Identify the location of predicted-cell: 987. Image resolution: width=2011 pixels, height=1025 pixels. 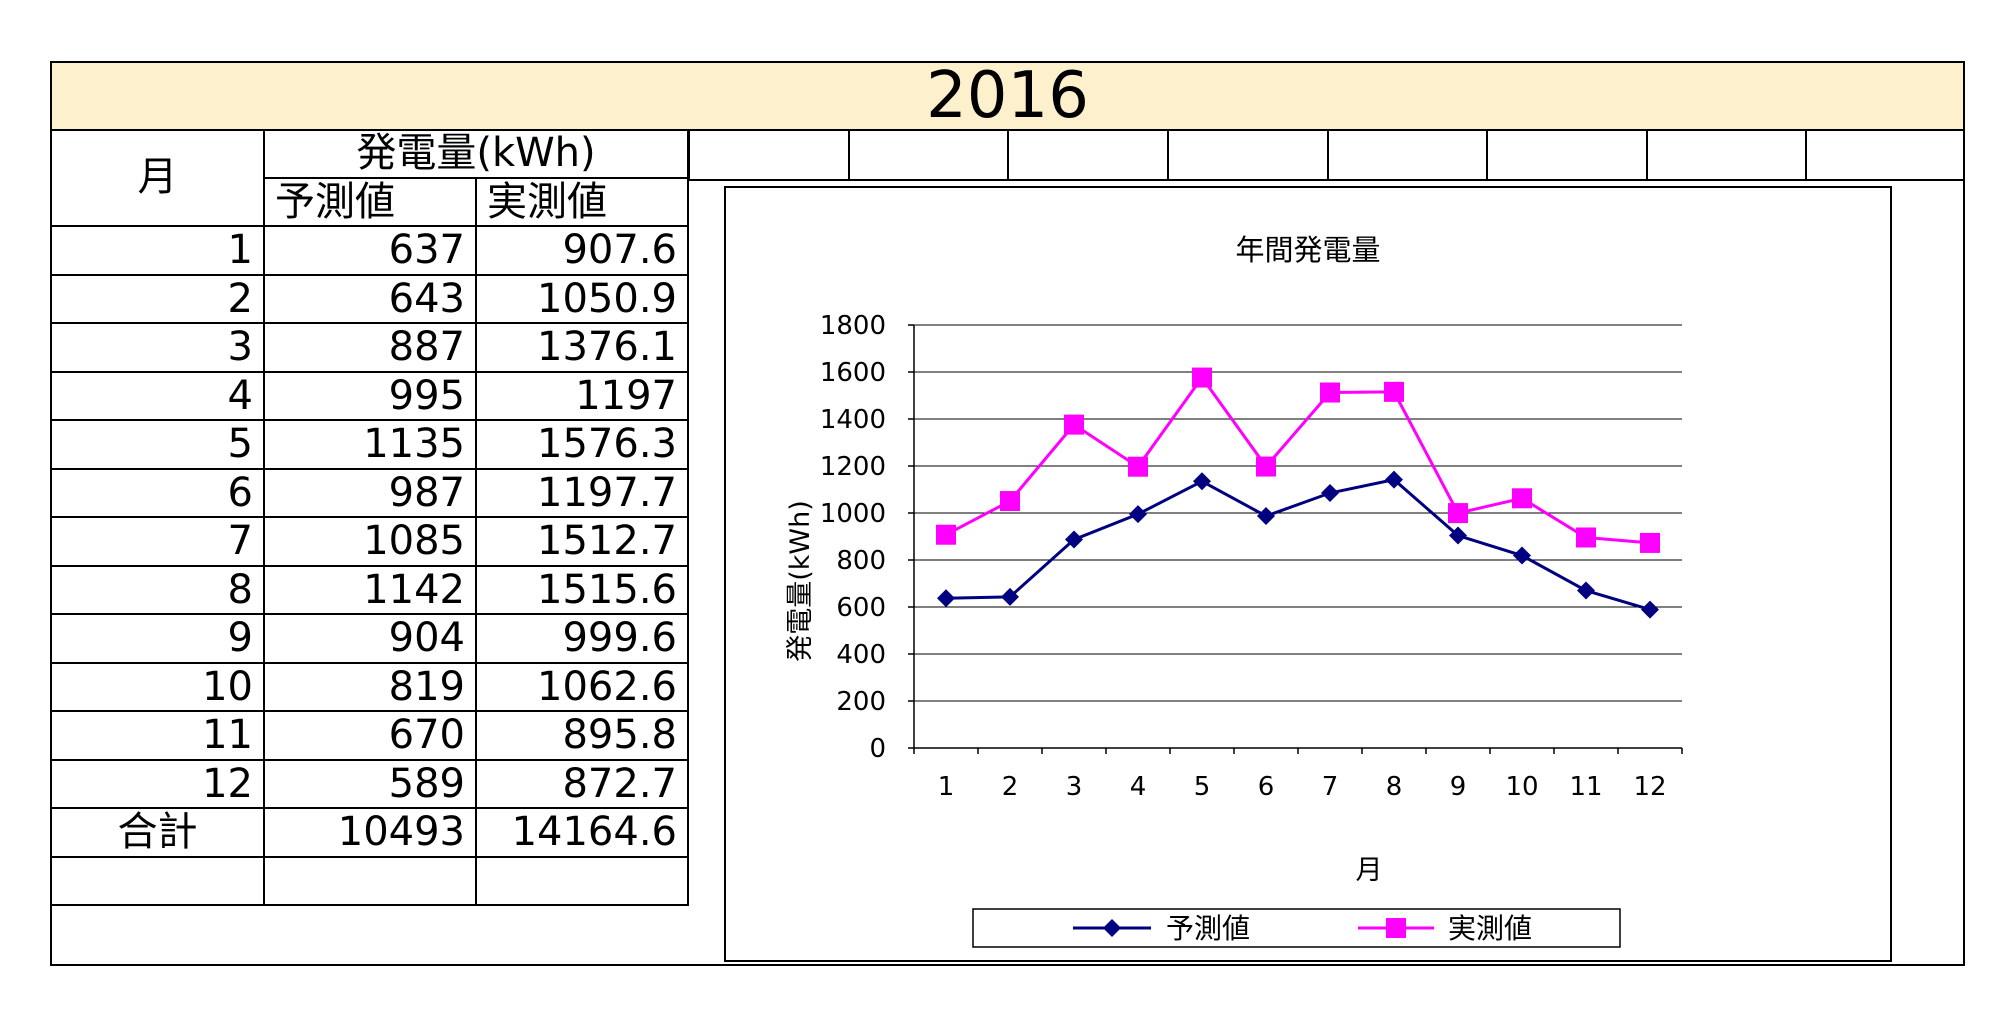
(370, 492).